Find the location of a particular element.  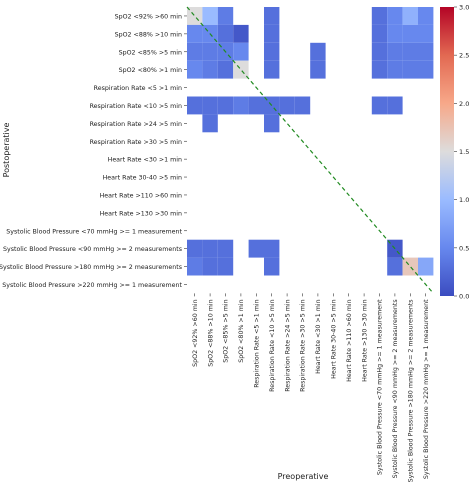

colorbar-tick-label: 2.5 is located at coordinates (464, 56).